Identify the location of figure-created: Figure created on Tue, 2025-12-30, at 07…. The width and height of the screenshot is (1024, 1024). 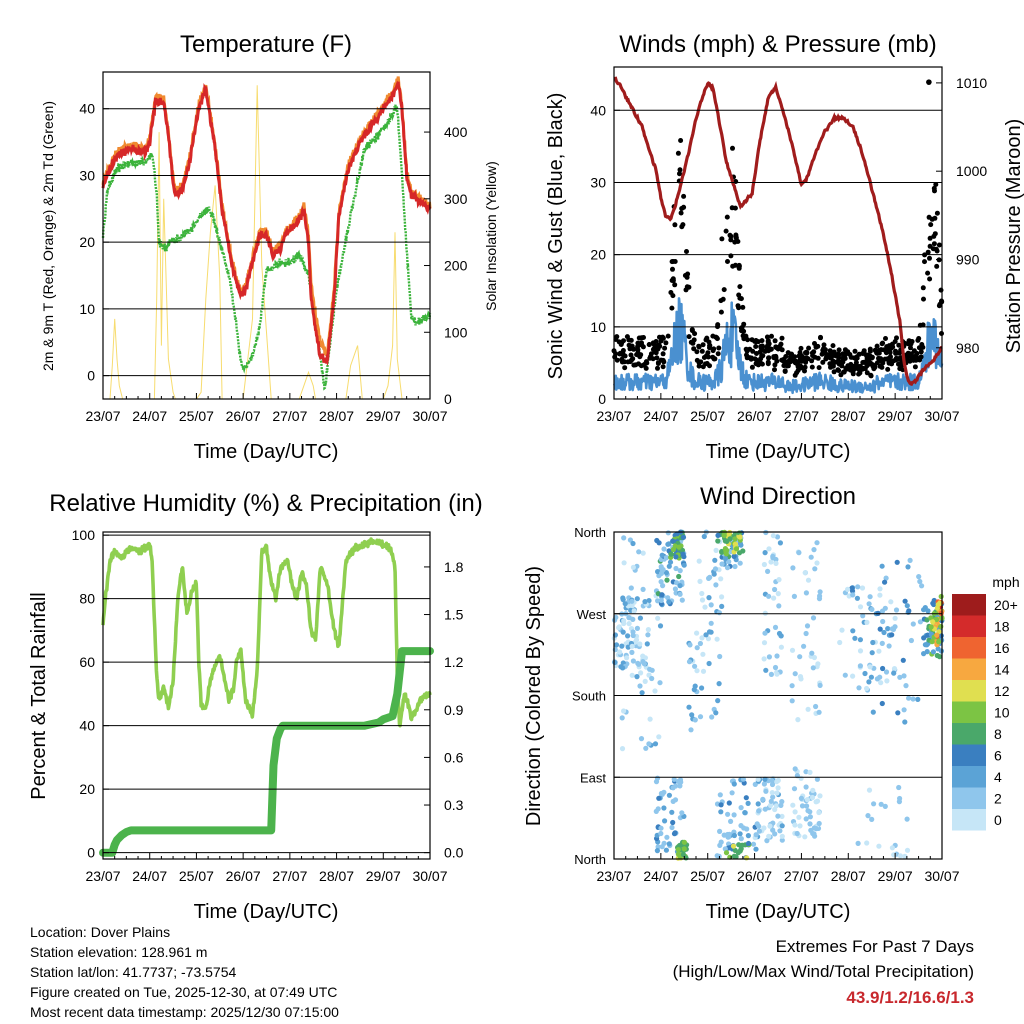
(184, 992).